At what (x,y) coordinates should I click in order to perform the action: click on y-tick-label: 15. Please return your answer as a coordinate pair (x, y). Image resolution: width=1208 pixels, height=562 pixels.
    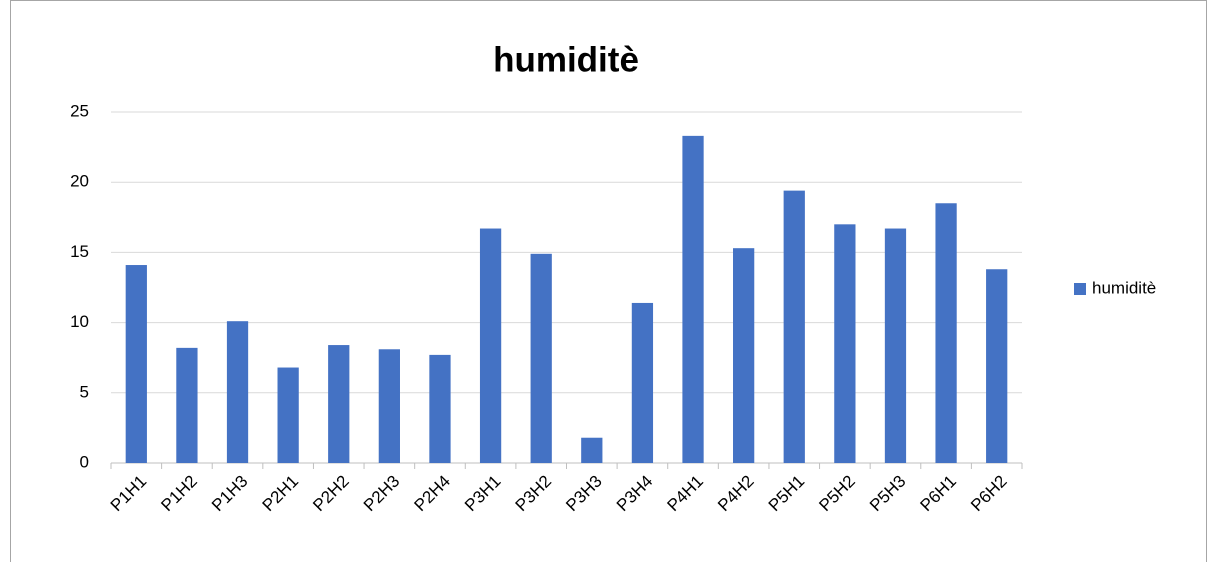
    Looking at the image, I should click on (79, 251).